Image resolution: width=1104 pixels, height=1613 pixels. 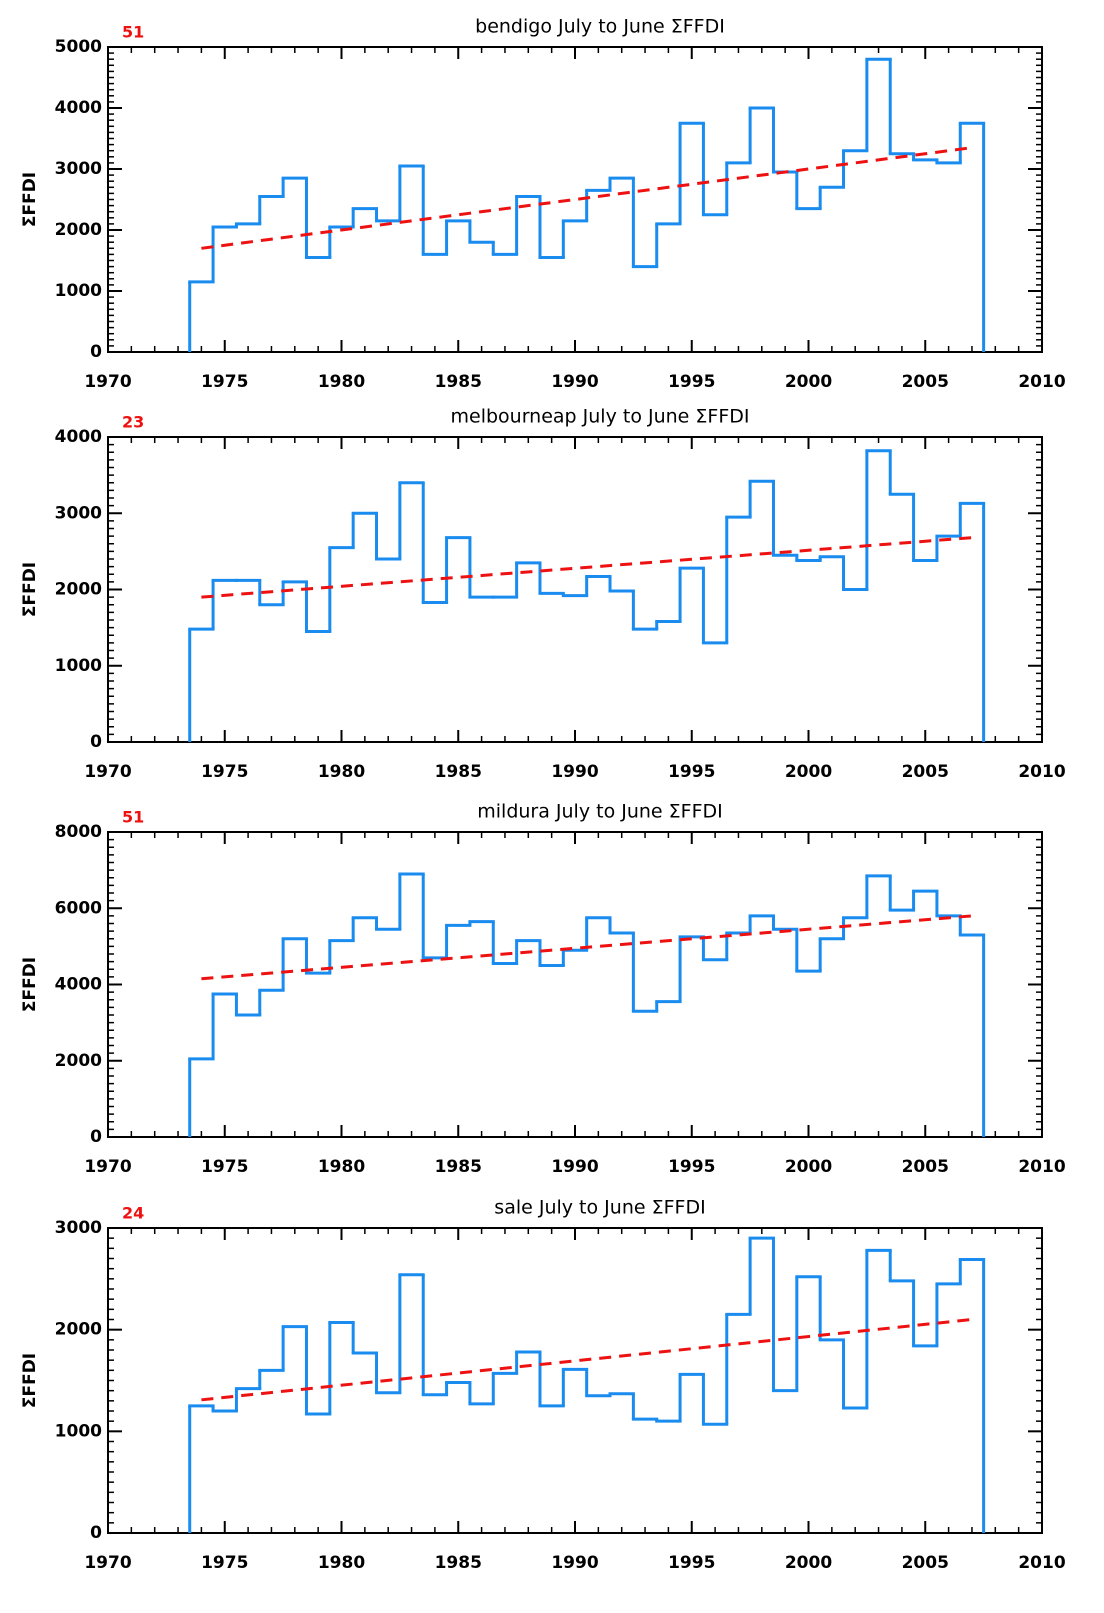 What do you see at coordinates (133, 1213) in the screenshot?
I see `annotation: 24` at bounding box center [133, 1213].